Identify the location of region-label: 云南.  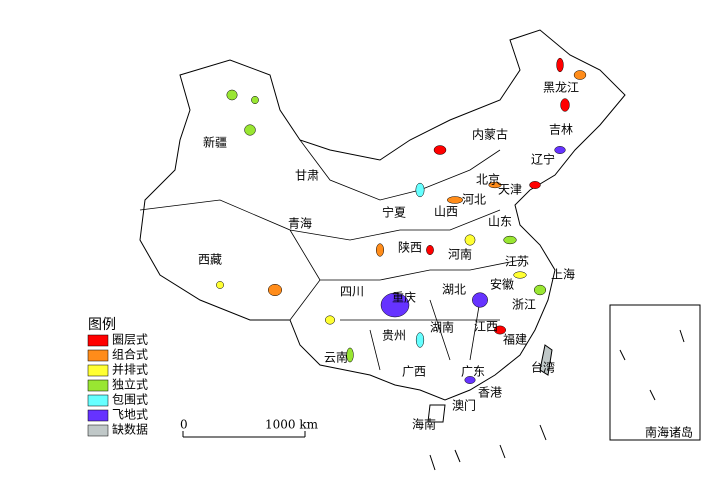
(336, 357).